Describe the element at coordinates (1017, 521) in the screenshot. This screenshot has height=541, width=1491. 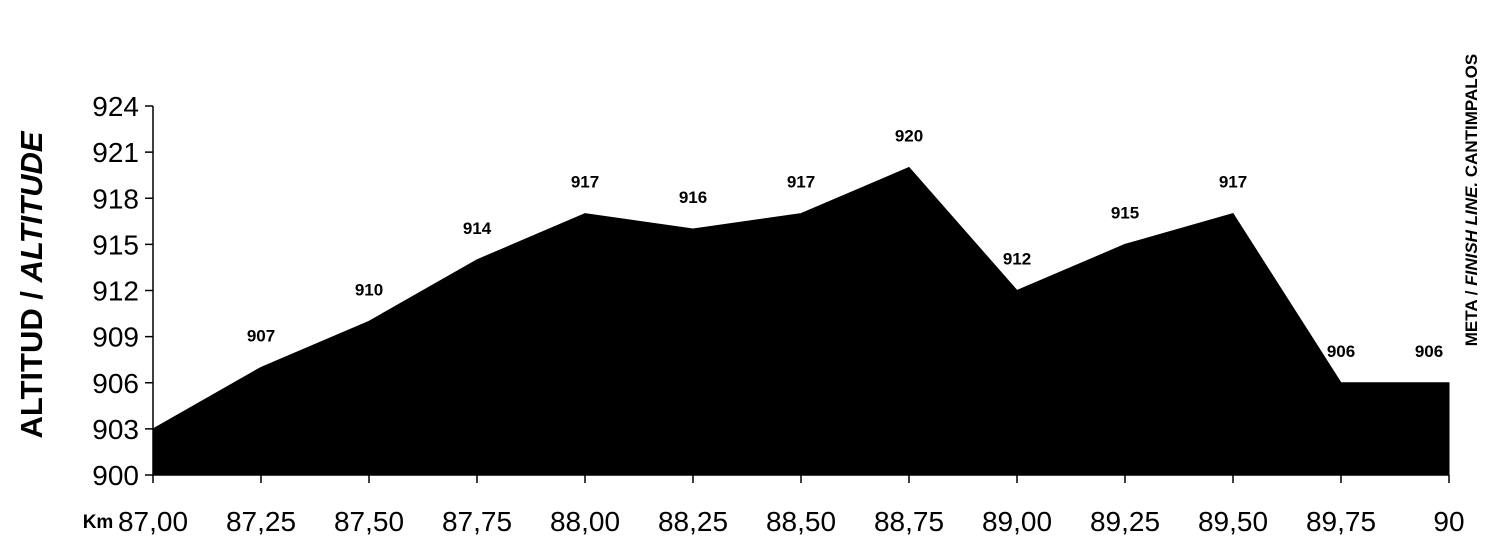
I see `x-tick-label: 89,00` at that location.